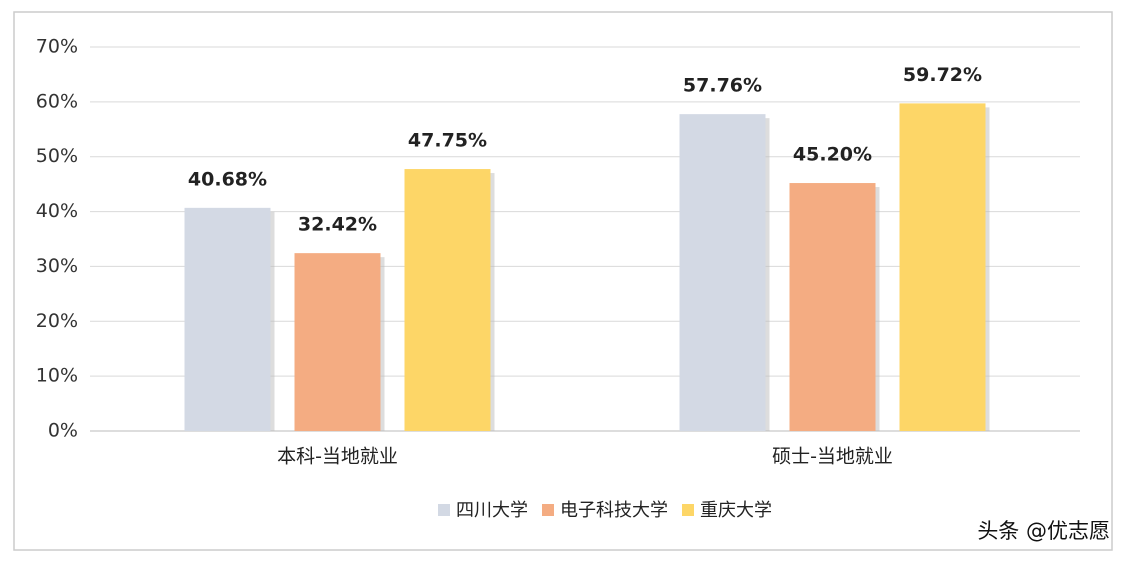 The image size is (1128, 562). I want to click on value-label: 57.76%, so click(722, 86).